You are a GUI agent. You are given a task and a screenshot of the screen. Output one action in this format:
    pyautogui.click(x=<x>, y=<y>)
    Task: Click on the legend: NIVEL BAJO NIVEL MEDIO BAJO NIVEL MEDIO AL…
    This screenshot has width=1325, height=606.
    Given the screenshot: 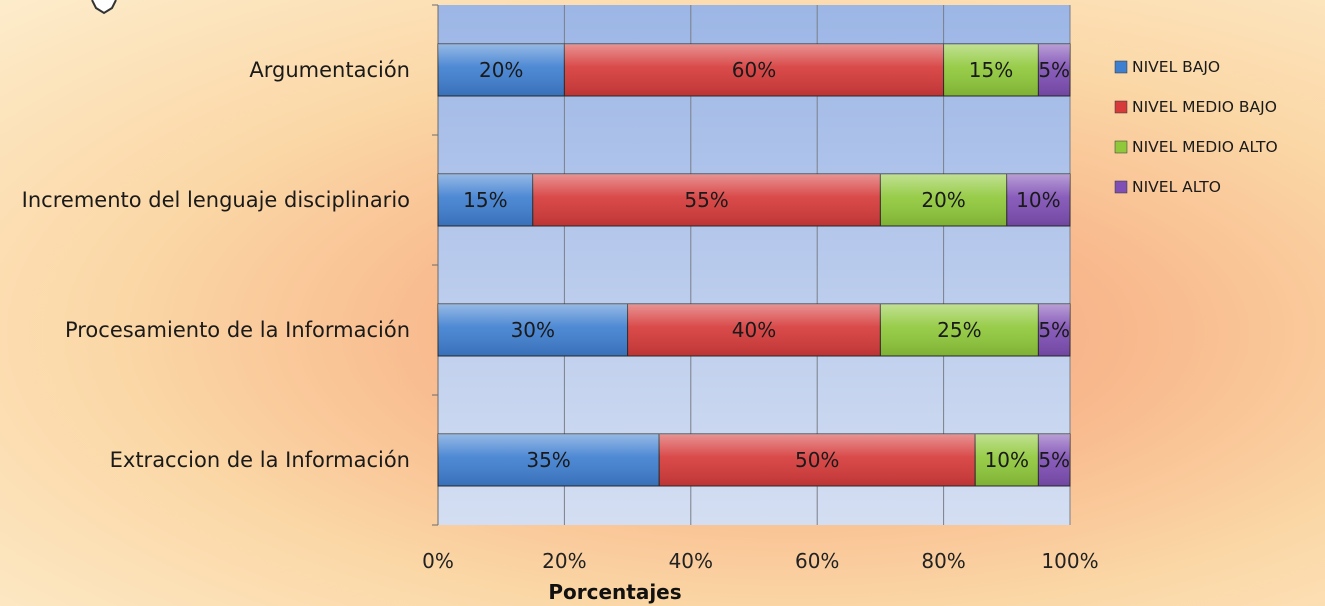 What is the action you would take?
    pyautogui.click(x=1196, y=127)
    